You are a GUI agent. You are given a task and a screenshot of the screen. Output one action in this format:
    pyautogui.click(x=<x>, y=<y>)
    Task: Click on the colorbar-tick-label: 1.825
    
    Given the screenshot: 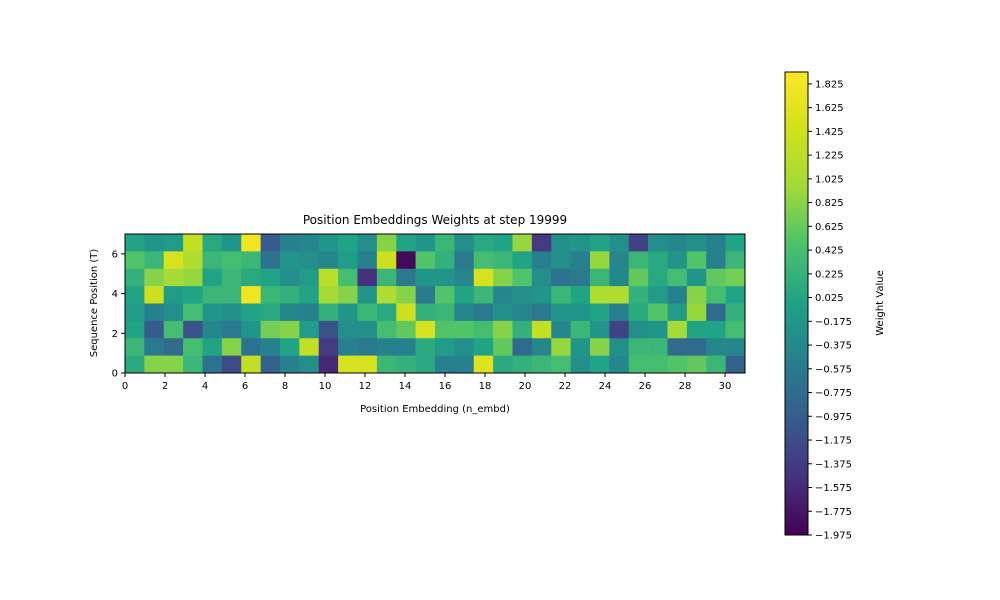 What is the action you would take?
    pyautogui.click(x=829, y=84)
    